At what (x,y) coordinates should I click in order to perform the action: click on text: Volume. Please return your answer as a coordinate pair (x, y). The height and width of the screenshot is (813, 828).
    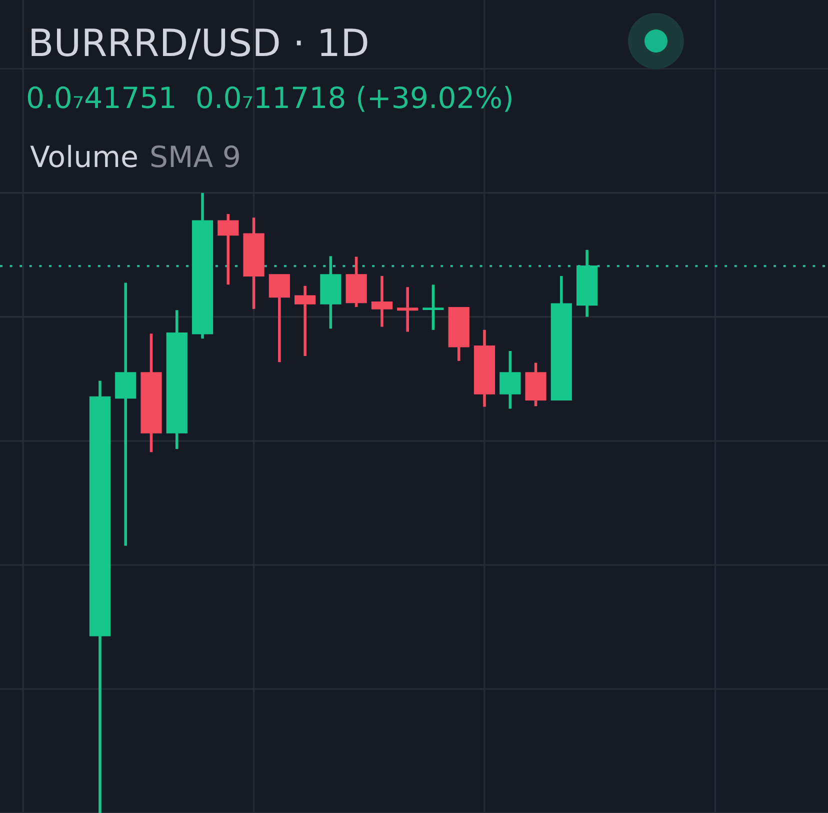
    Looking at the image, I should click on (83, 156).